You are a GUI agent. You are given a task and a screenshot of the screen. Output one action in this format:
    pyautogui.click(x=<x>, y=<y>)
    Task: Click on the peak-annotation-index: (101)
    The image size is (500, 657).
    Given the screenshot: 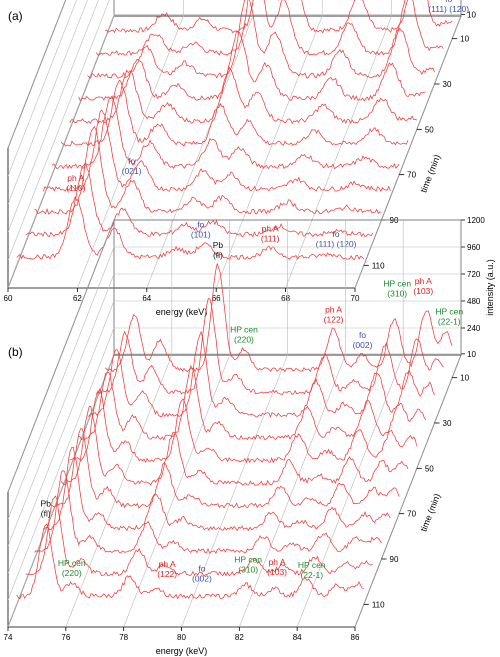 What is the action you would take?
    pyautogui.click(x=201, y=234)
    